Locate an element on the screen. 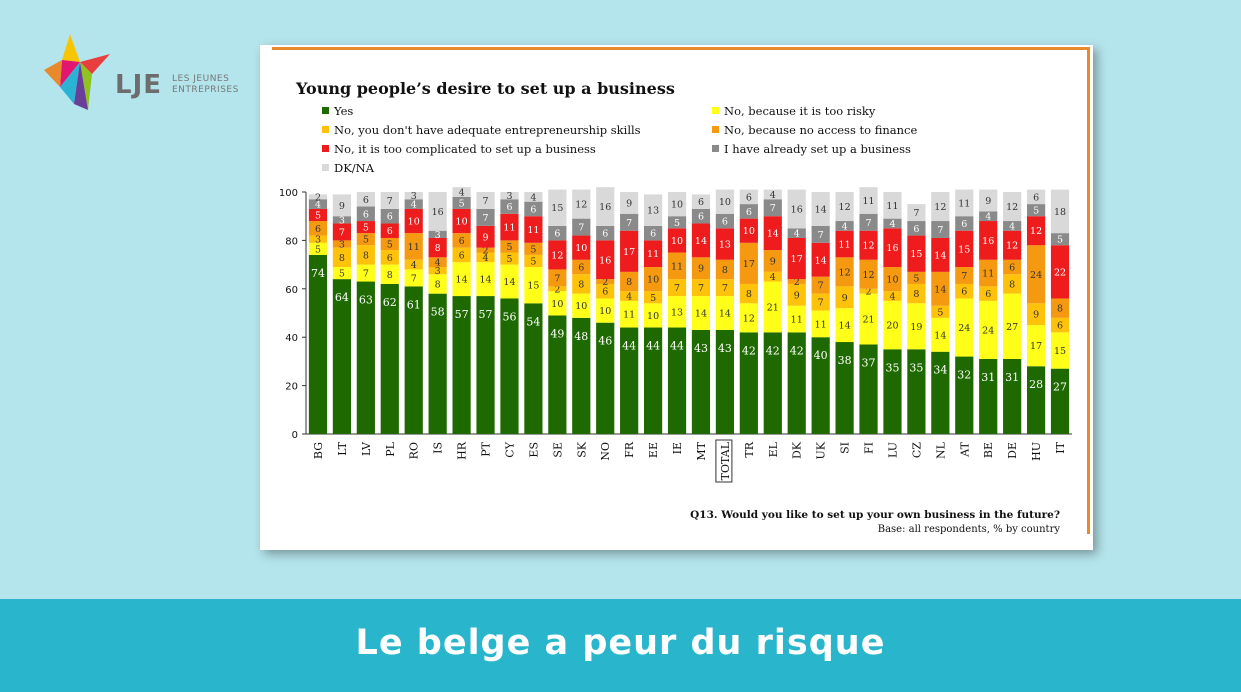  data-label-skills-AT: 6 is located at coordinates (964, 292).